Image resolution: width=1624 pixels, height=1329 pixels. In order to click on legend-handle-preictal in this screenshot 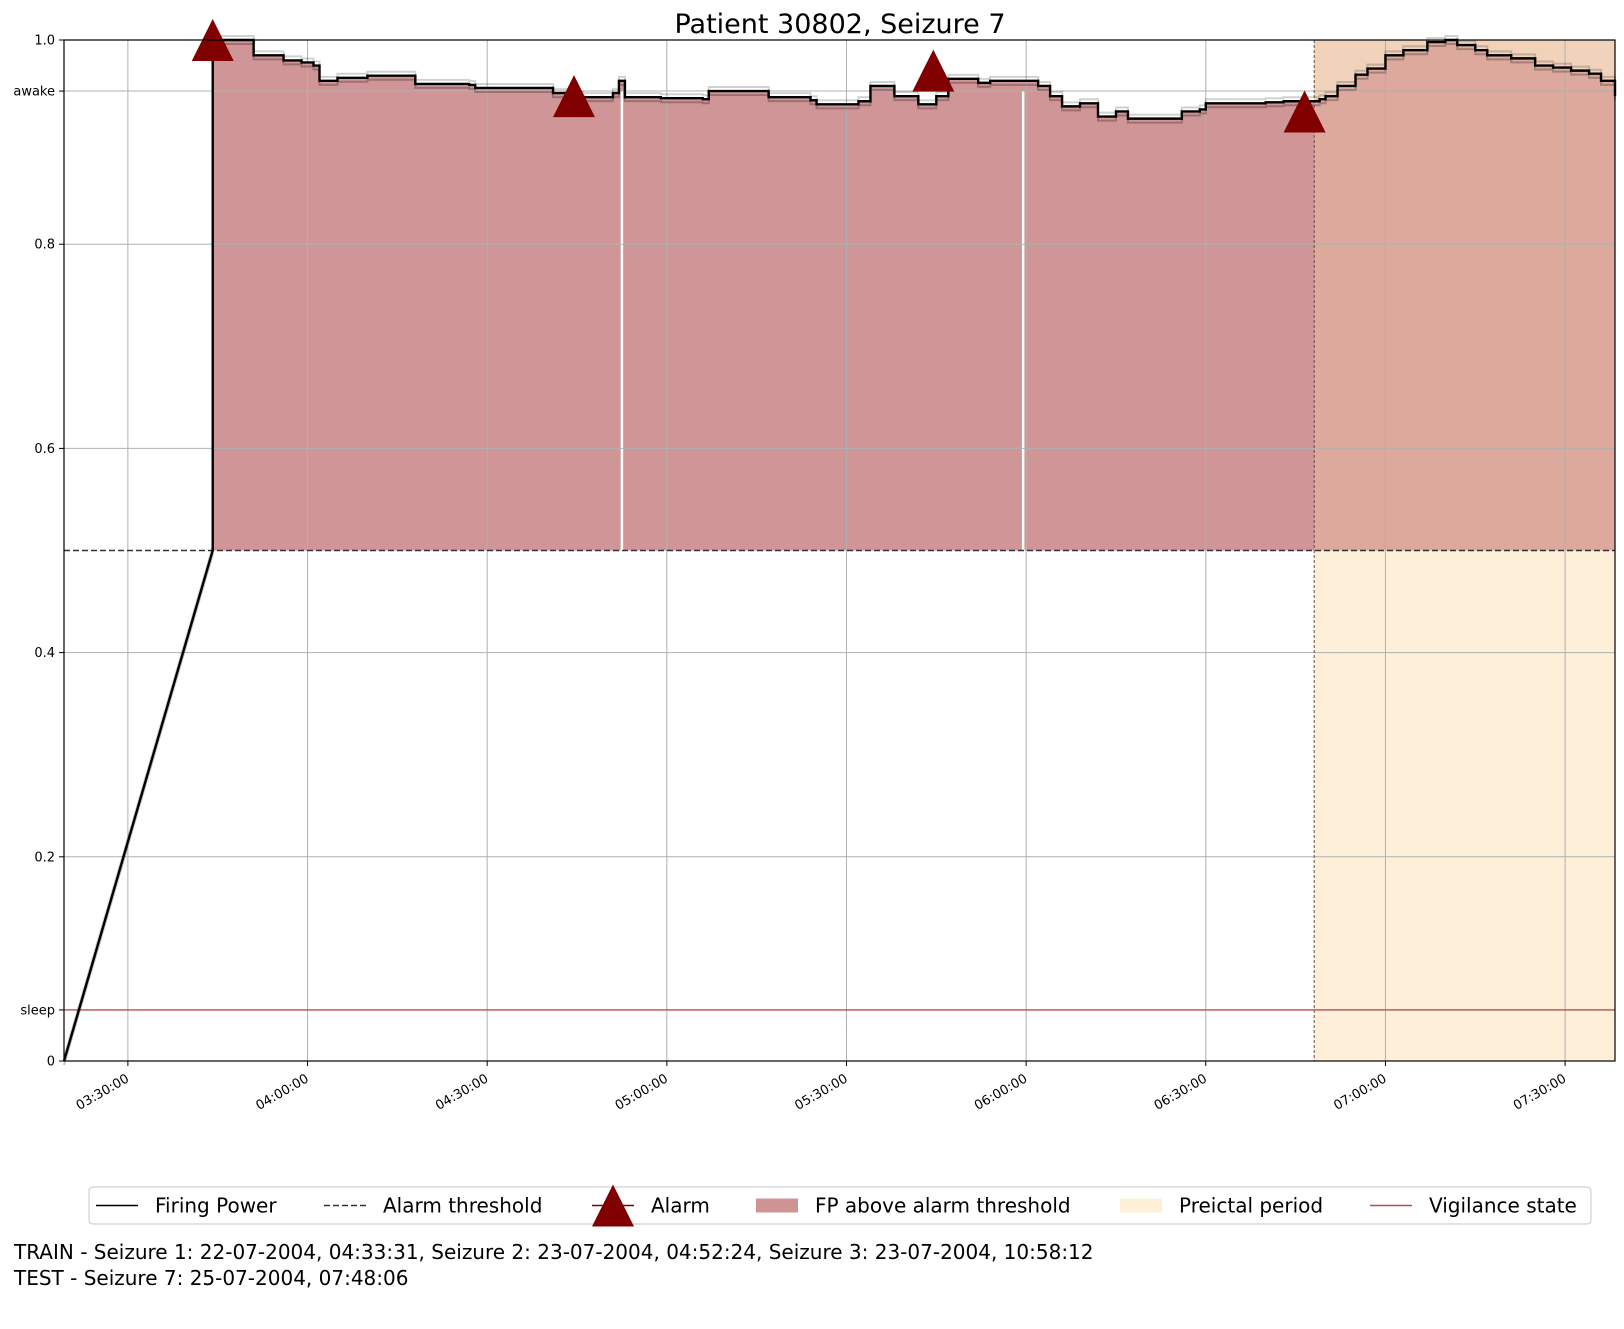, I will do `click(1141, 1205)`.